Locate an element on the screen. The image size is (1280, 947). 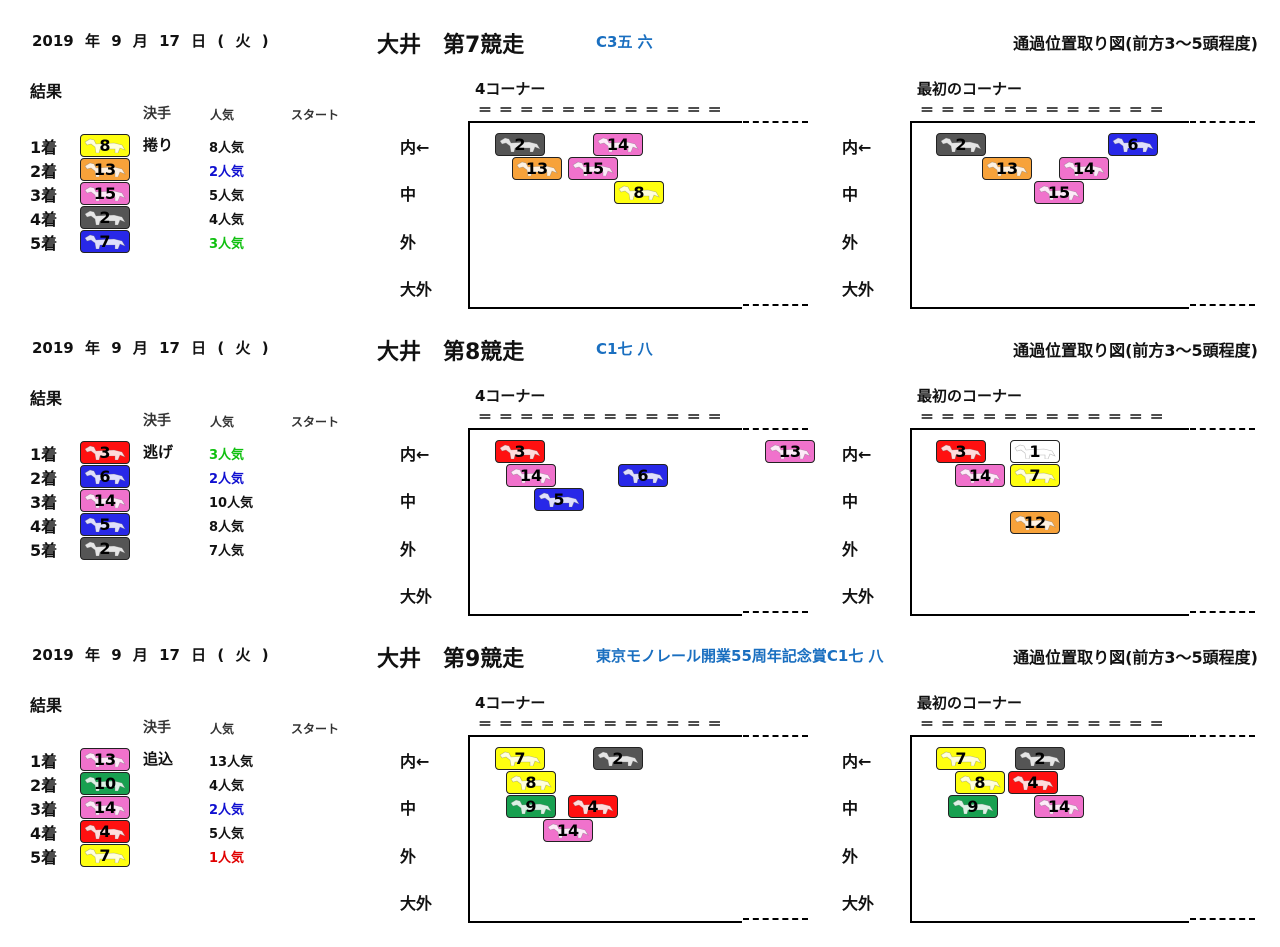
lane-label: 大外 is located at coordinates (858, 289).